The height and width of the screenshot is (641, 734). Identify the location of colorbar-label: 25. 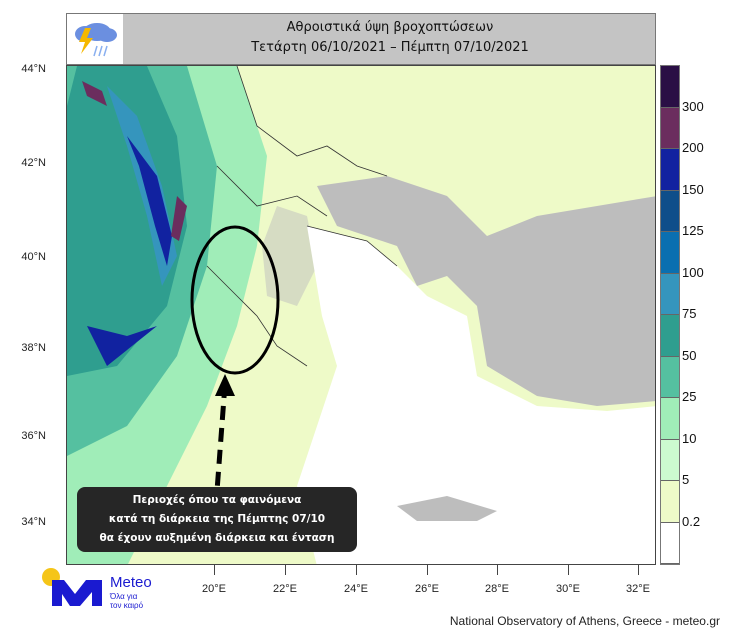
(689, 396).